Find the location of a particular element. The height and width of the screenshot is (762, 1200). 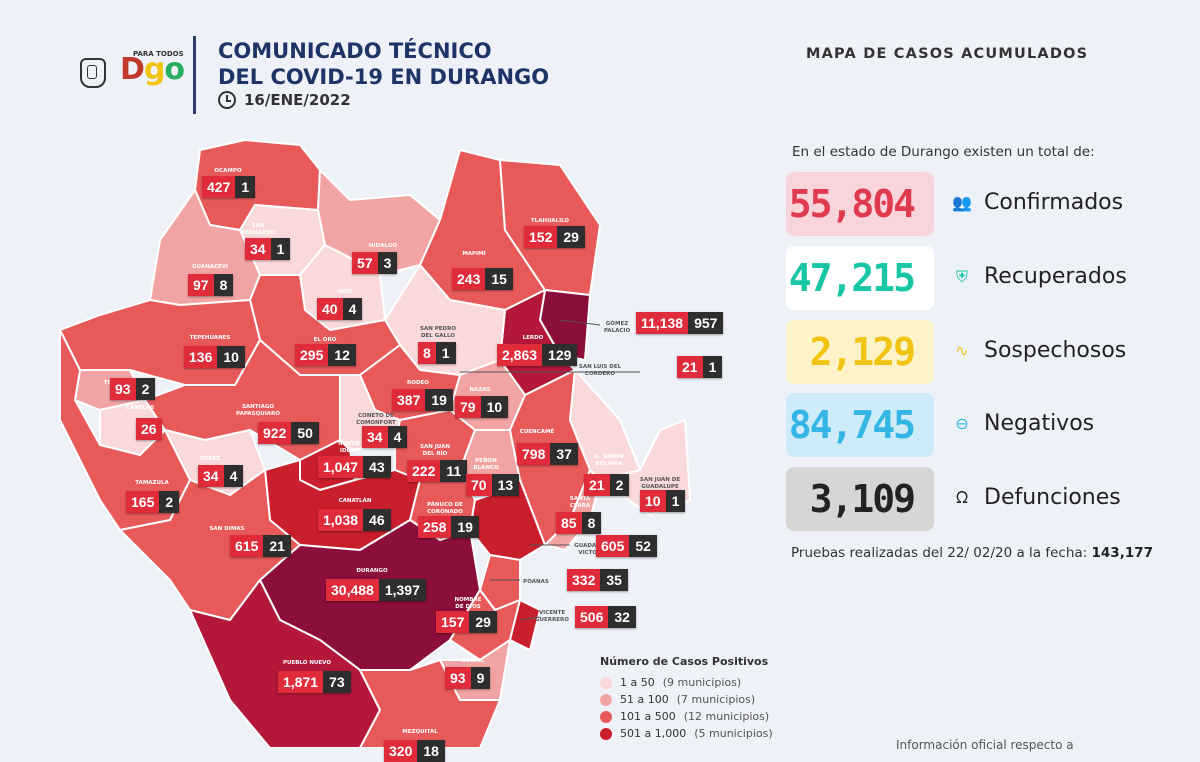

municipality-label: 387 19 is located at coordinates (422, 400).